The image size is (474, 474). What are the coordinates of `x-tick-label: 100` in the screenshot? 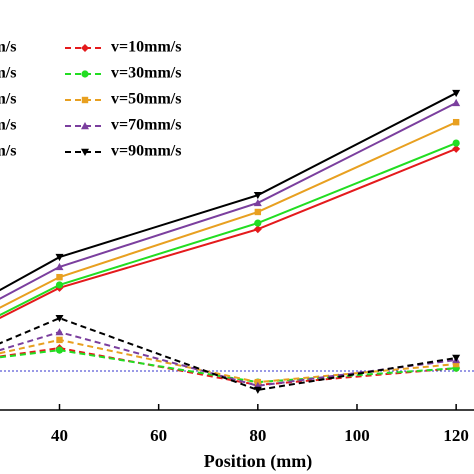 It's located at (357, 435).